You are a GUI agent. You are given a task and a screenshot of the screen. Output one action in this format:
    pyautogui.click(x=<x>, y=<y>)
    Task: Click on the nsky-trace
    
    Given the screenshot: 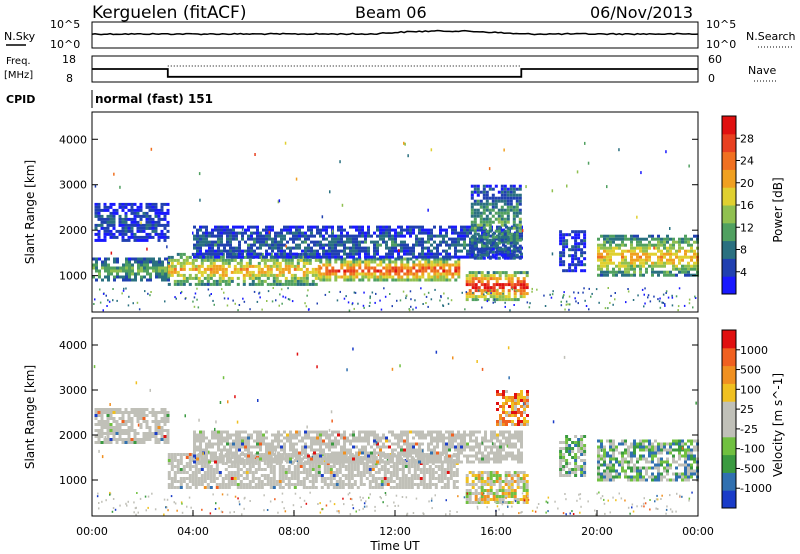 What is the action you would take?
    pyautogui.click(x=395, y=32)
    